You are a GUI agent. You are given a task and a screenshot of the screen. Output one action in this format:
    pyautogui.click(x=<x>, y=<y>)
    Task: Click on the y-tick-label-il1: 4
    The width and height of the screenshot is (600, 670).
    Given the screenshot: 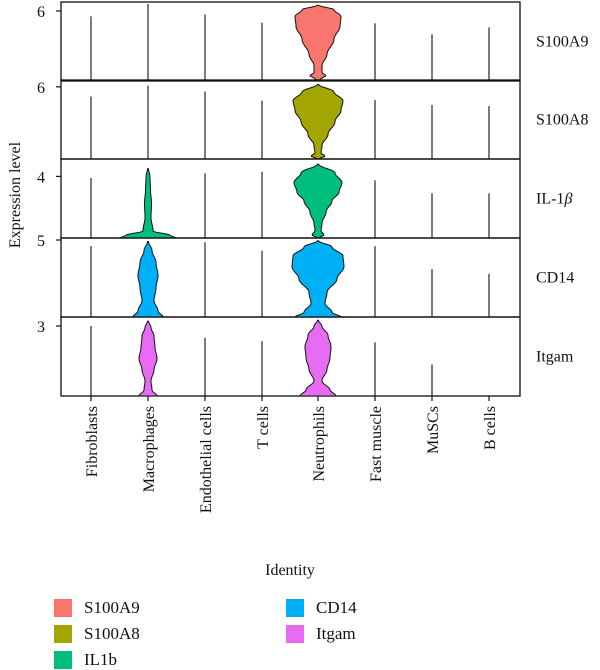 What is the action you would take?
    pyautogui.click(x=41, y=177)
    